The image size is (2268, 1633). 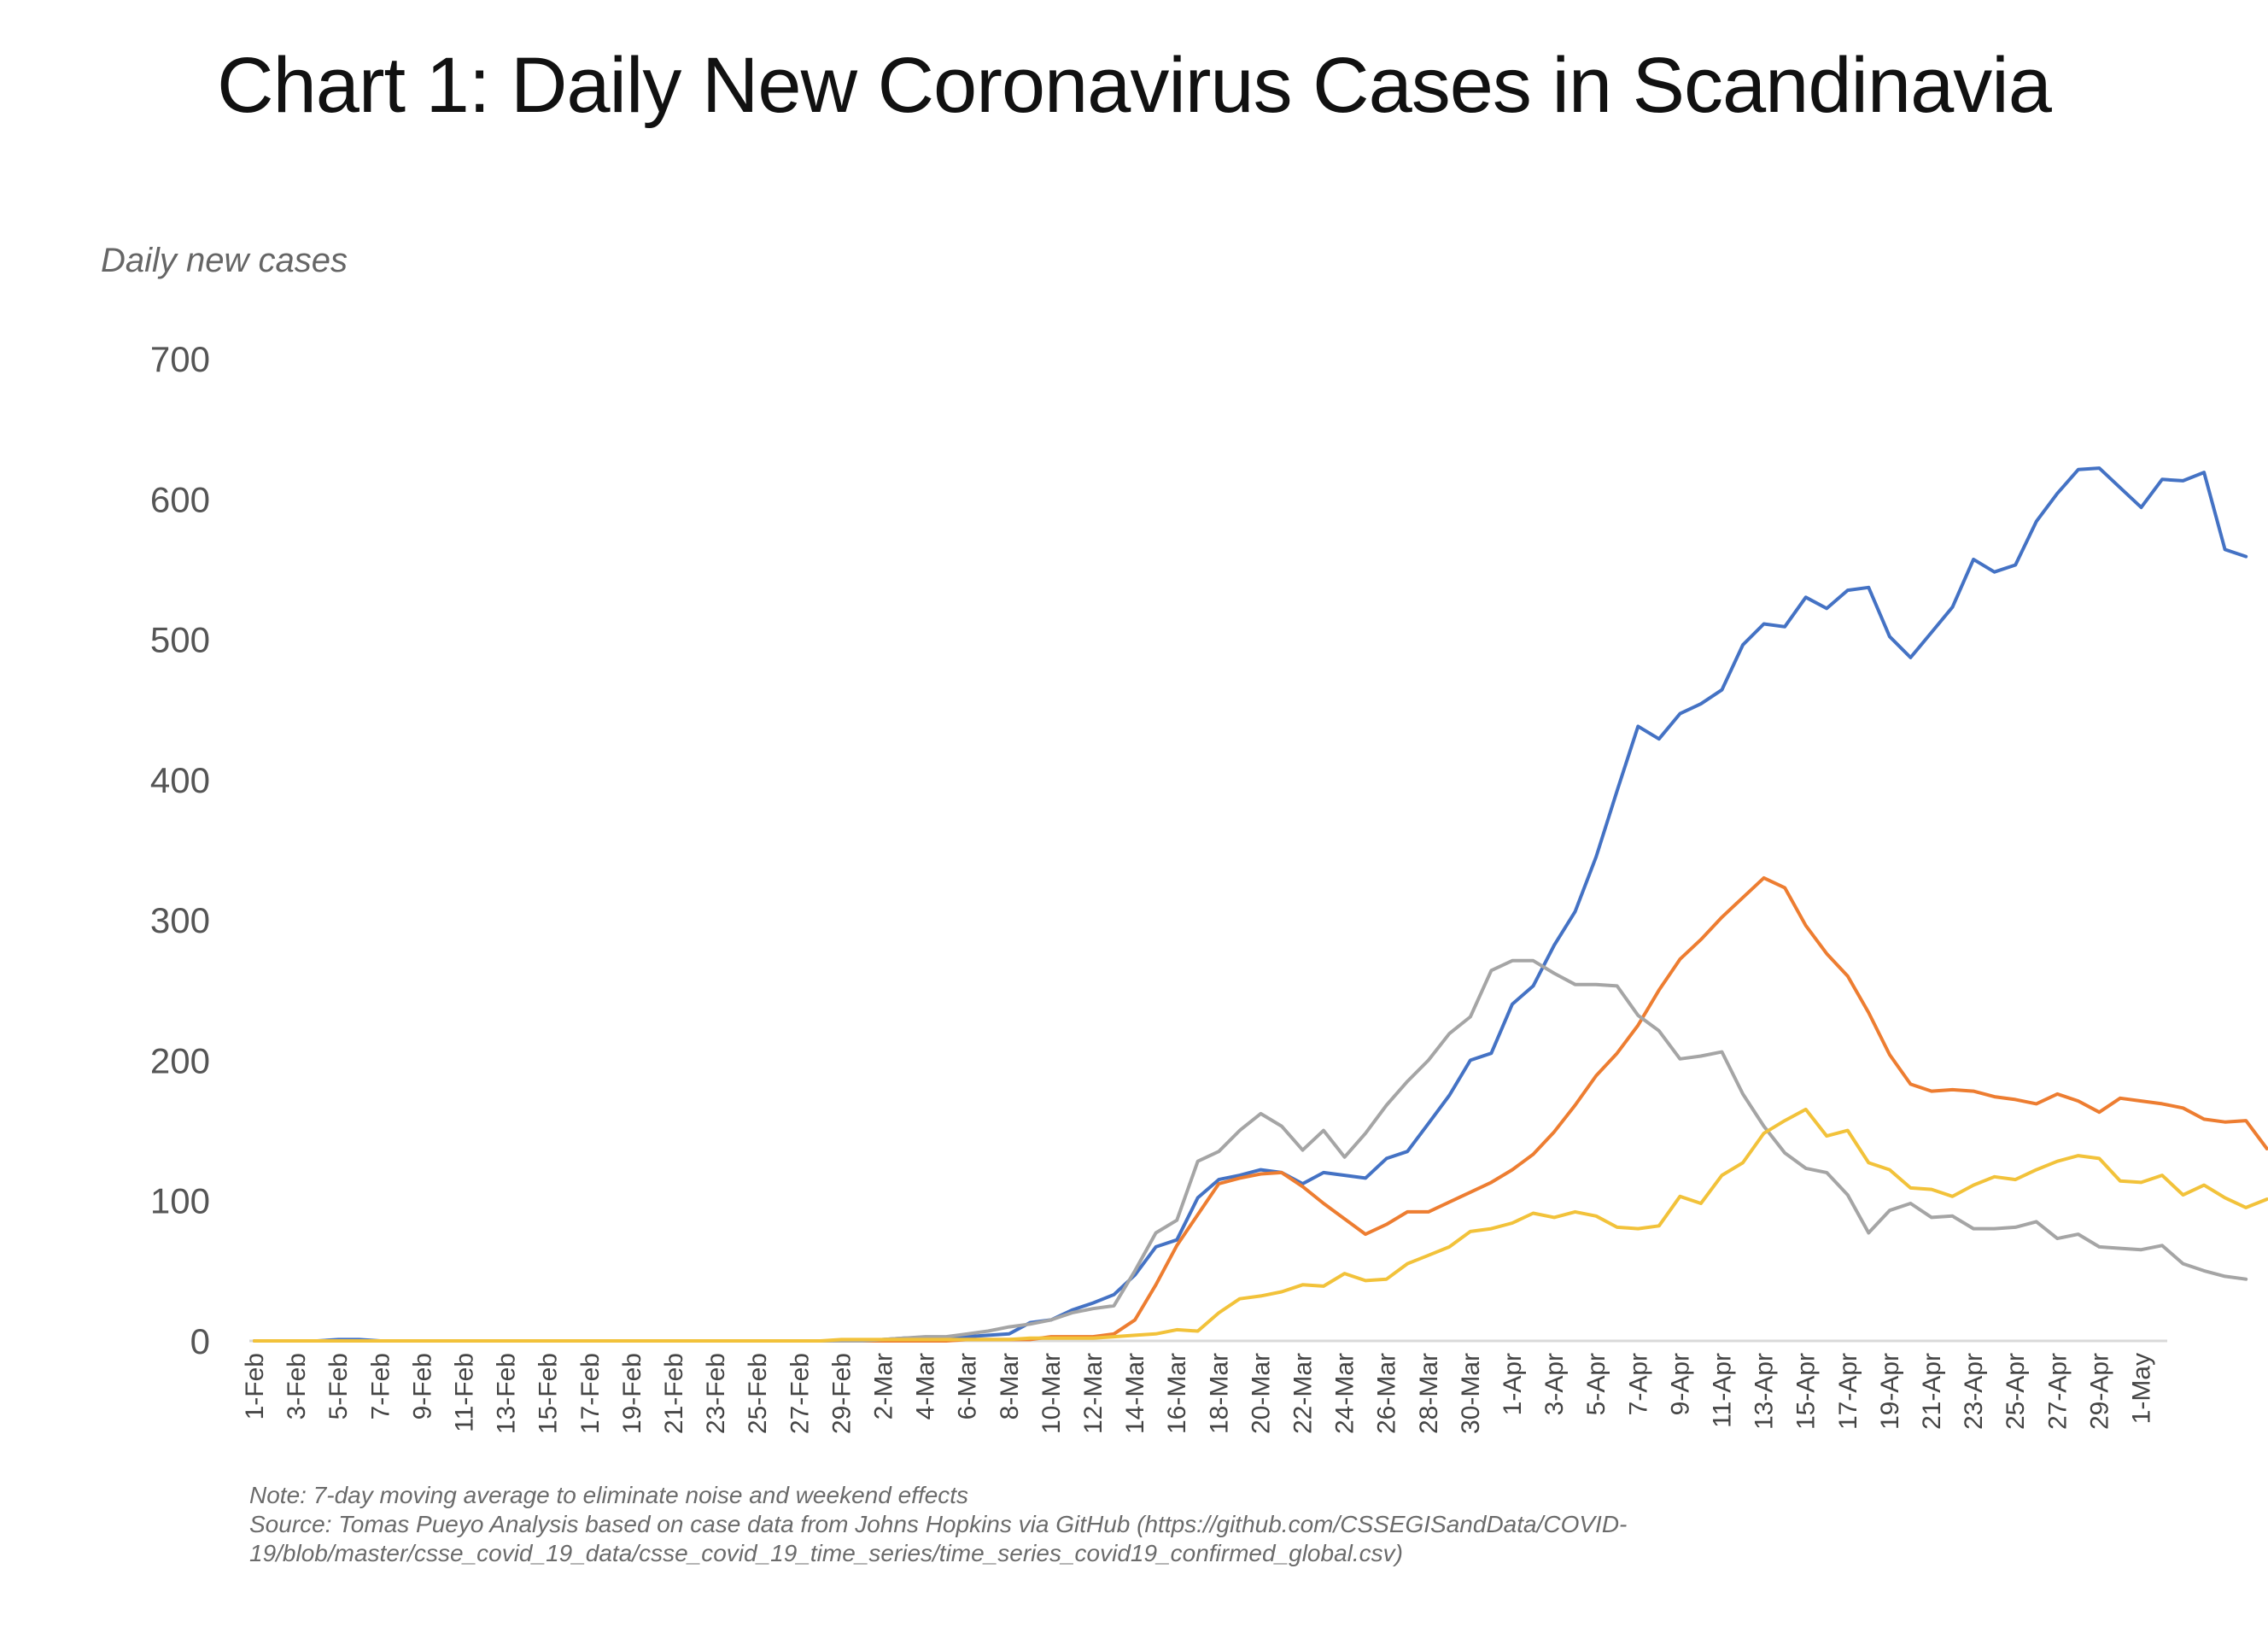 What do you see at coordinates (674, 1393) in the screenshot?
I see `x-tick-label: 21-Feb` at bounding box center [674, 1393].